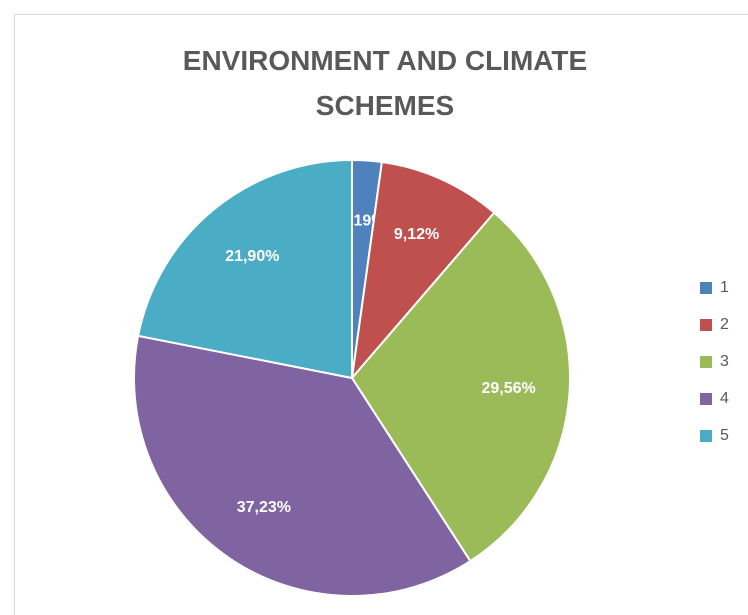 This screenshot has height=615, width=748. What do you see at coordinates (508, 388) in the screenshot?
I see `data-label: 29,56%` at bounding box center [508, 388].